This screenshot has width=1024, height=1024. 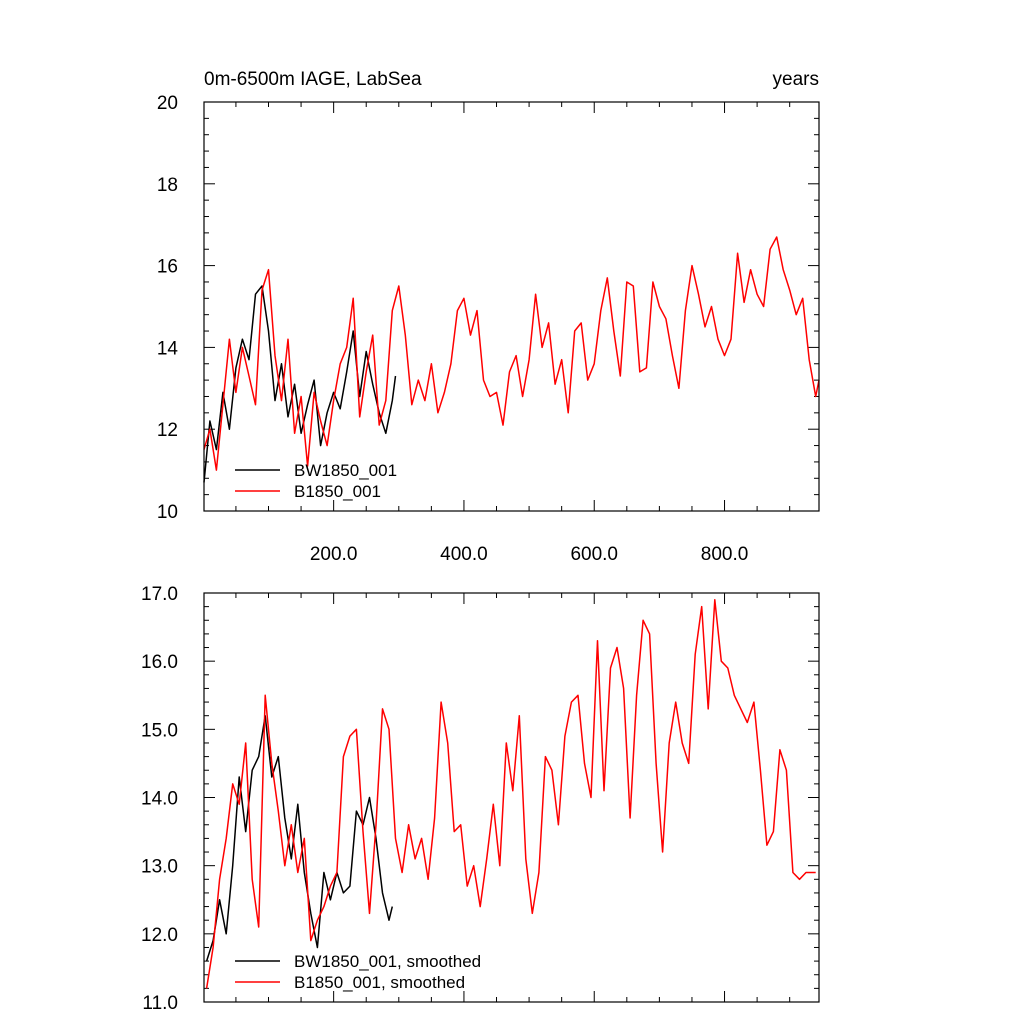 What do you see at coordinates (159, 867) in the screenshot?
I see `y-tick-label: 13.0` at bounding box center [159, 867].